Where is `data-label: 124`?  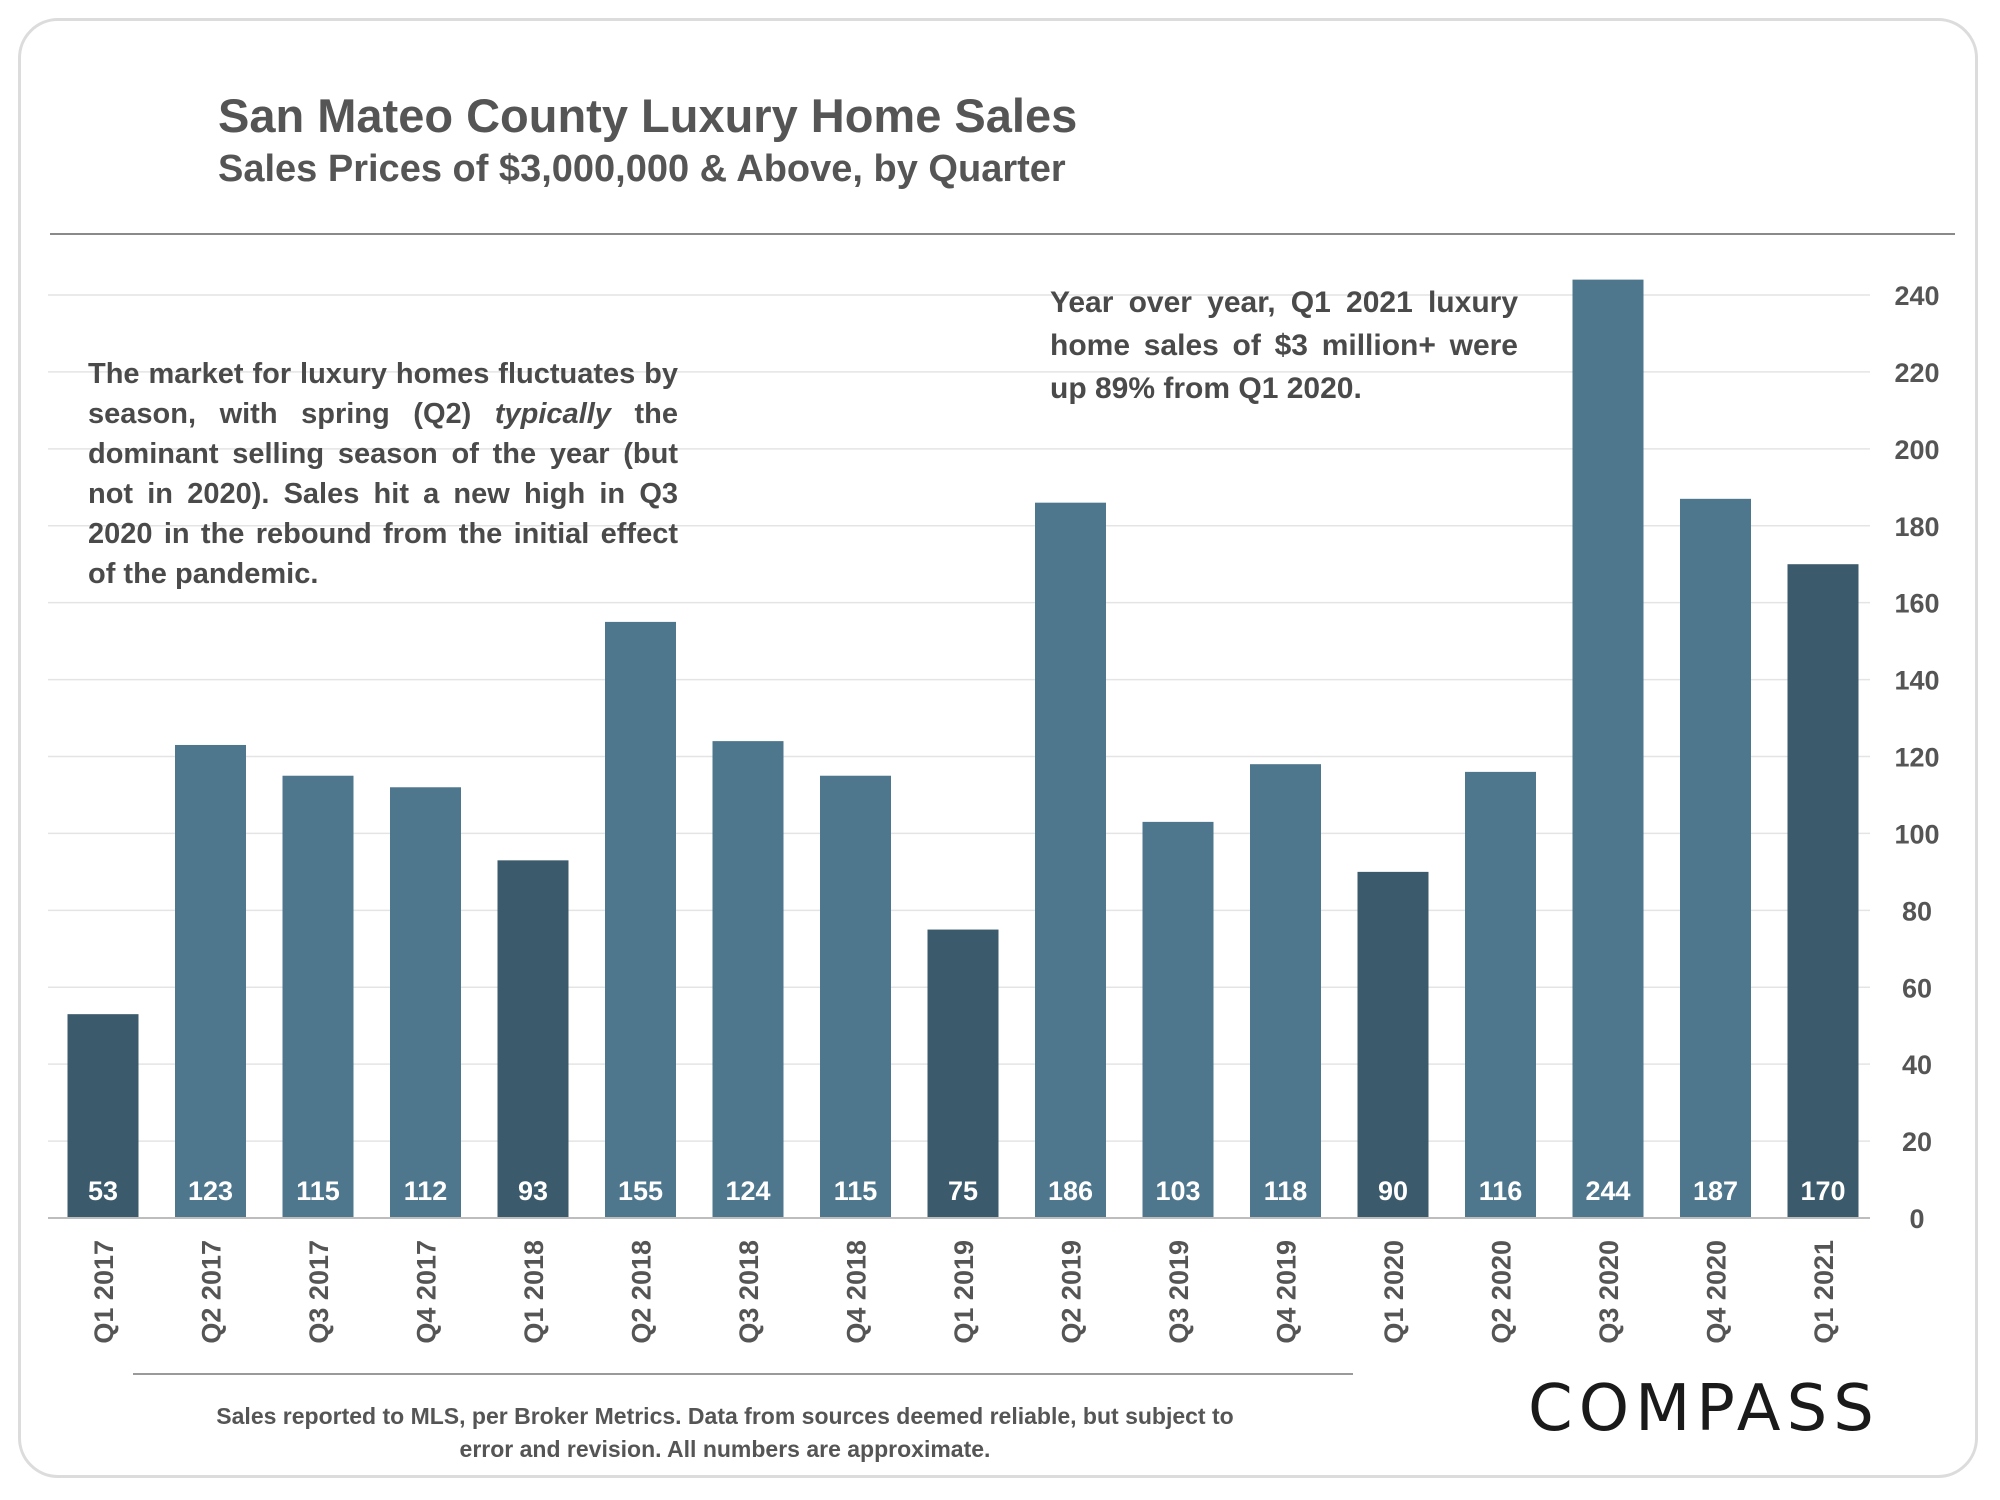
data-label: 124 is located at coordinates (747, 1191).